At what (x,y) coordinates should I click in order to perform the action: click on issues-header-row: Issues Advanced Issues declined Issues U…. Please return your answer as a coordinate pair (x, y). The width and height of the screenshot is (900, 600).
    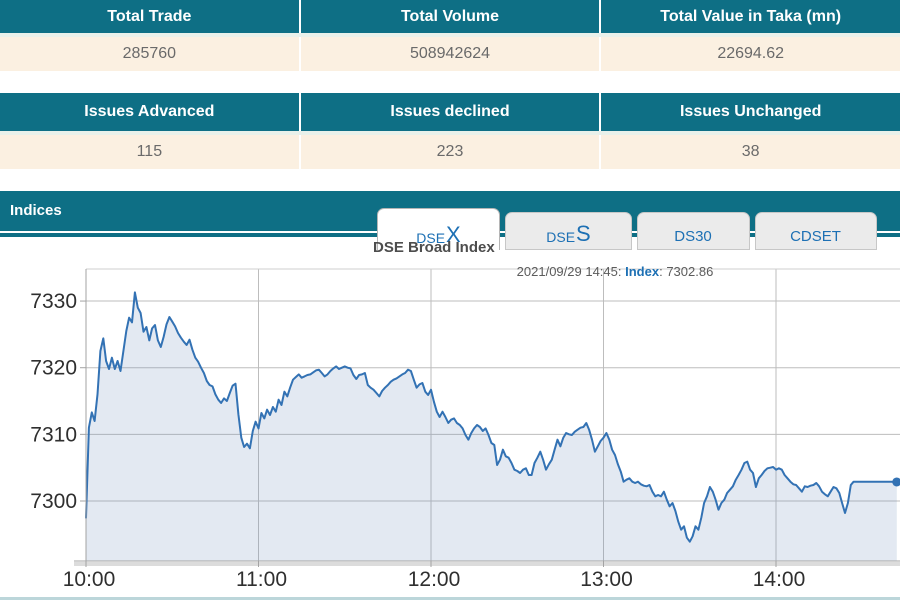
    Looking at the image, I should click on (450, 112).